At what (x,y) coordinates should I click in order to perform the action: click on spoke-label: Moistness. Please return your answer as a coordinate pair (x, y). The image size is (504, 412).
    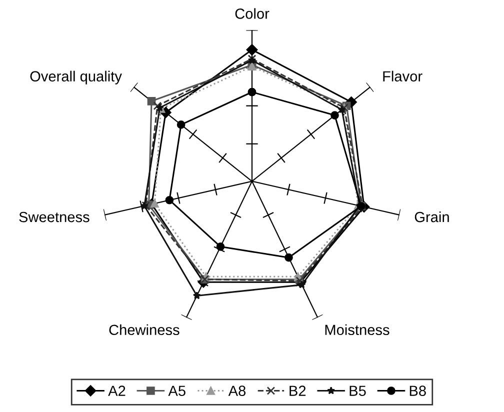
    Looking at the image, I should click on (357, 330).